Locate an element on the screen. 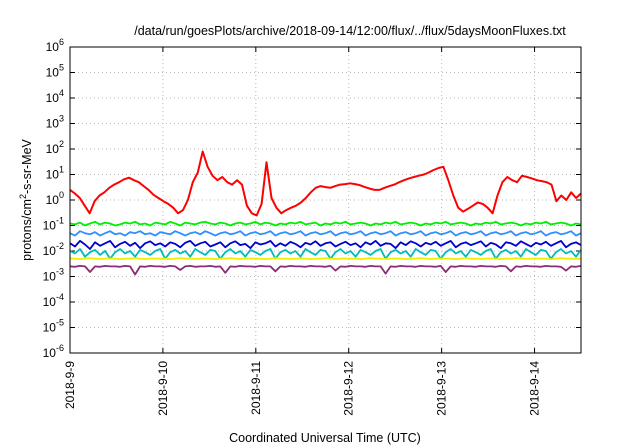 The width and height of the screenshot is (640, 448). y-axis-label-post: -s-sr-MeV is located at coordinates (27, 166).